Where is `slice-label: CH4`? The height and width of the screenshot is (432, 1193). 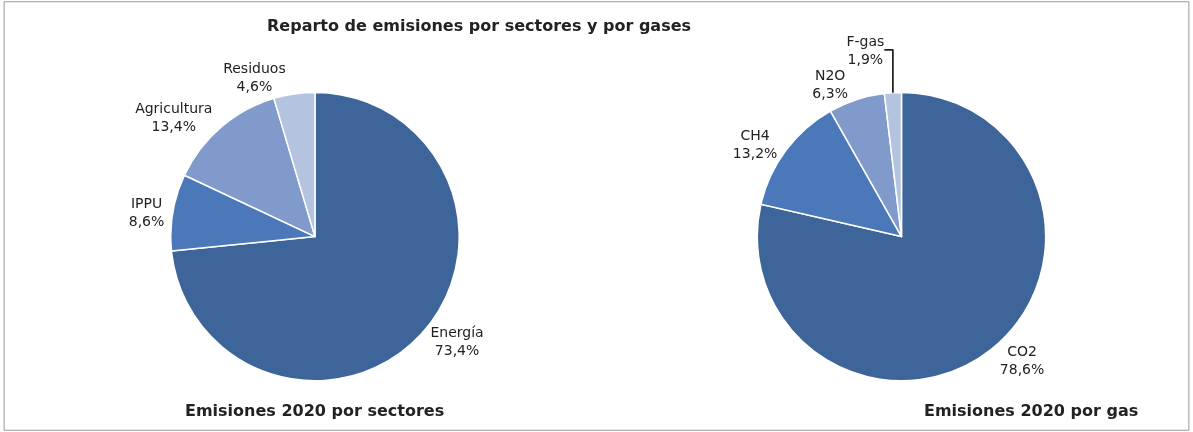
slice-label: CH4 is located at coordinates (755, 135).